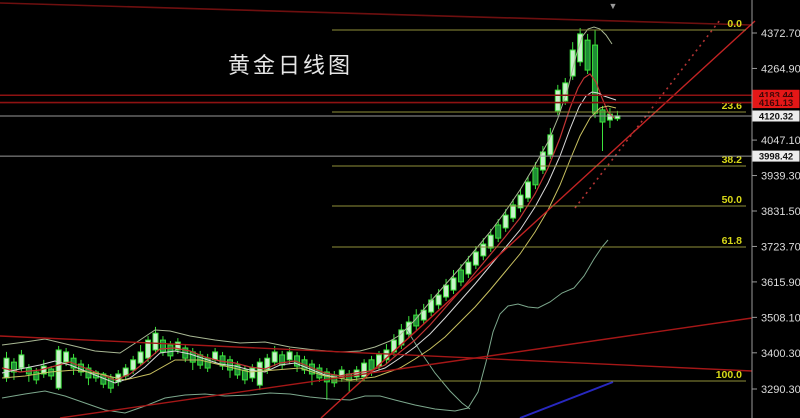 The width and height of the screenshot is (800, 418). What do you see at coordinates (732, 241) in the screenshot?
I see `fib-label: 61.8` at bounding box center [732, 241].